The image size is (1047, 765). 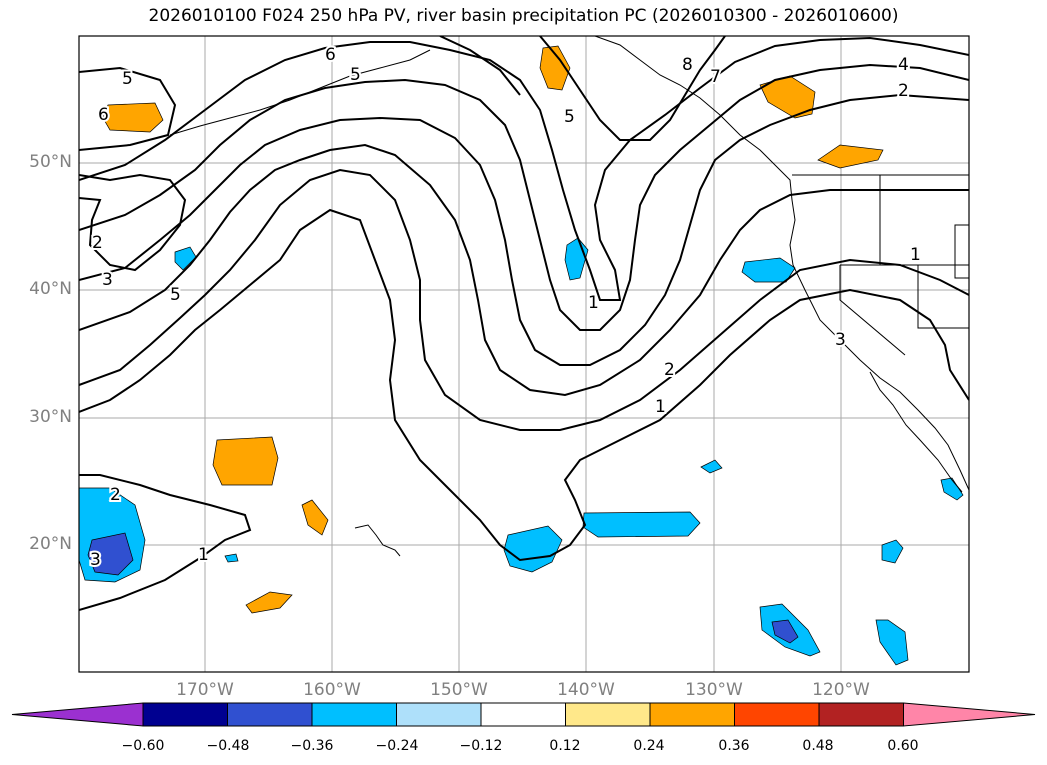 What do you see at coordinates (397, 746) in the screenshot?
I see `colorbar-tick: −0.24` at bounding box center [397, 746].